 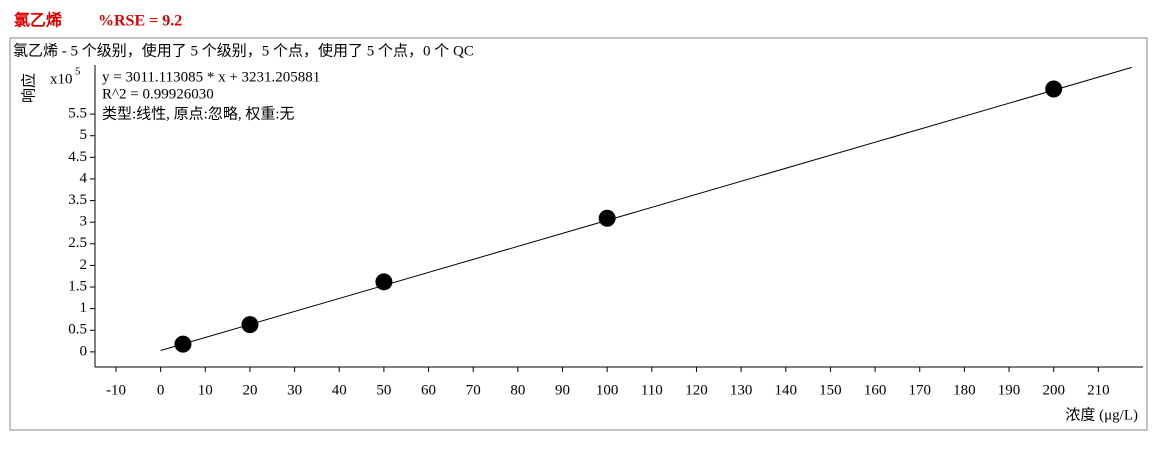 I want to click on x-tick-label: 180, so click(x=964, y=390).